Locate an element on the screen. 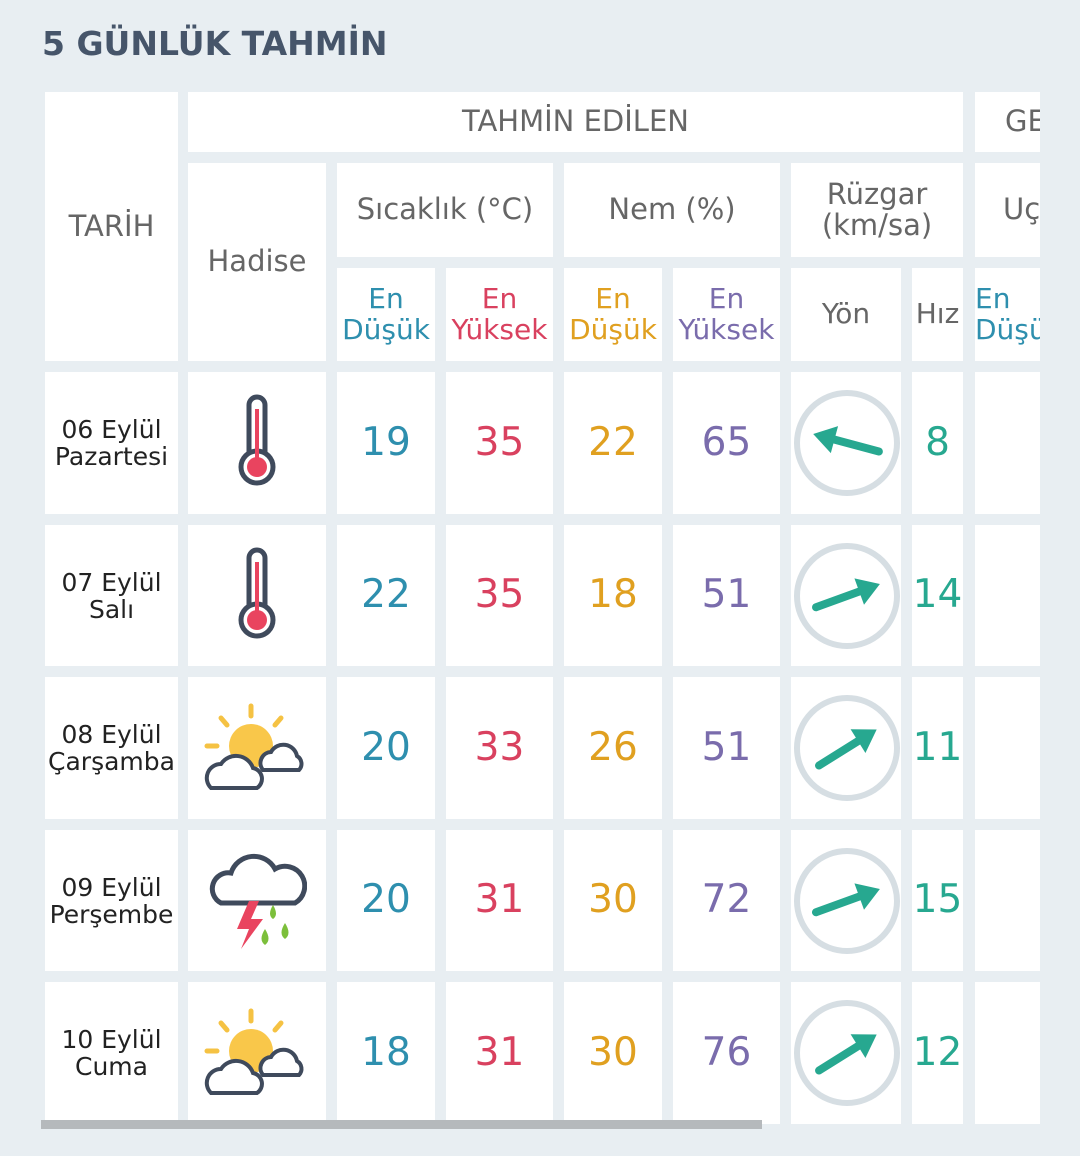  date-cell: 10 Eylül Cuma is located at coordinates (111, 1053).